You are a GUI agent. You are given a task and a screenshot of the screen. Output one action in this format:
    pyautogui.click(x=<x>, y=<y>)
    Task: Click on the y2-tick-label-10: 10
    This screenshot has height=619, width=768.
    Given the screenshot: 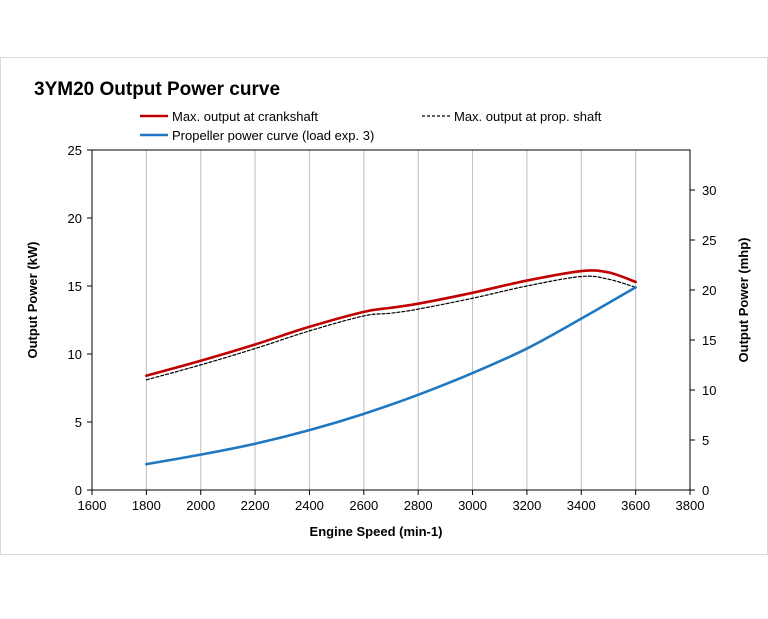 What is the action you would take?
    pyautogui.click(x=709, y=390)
    